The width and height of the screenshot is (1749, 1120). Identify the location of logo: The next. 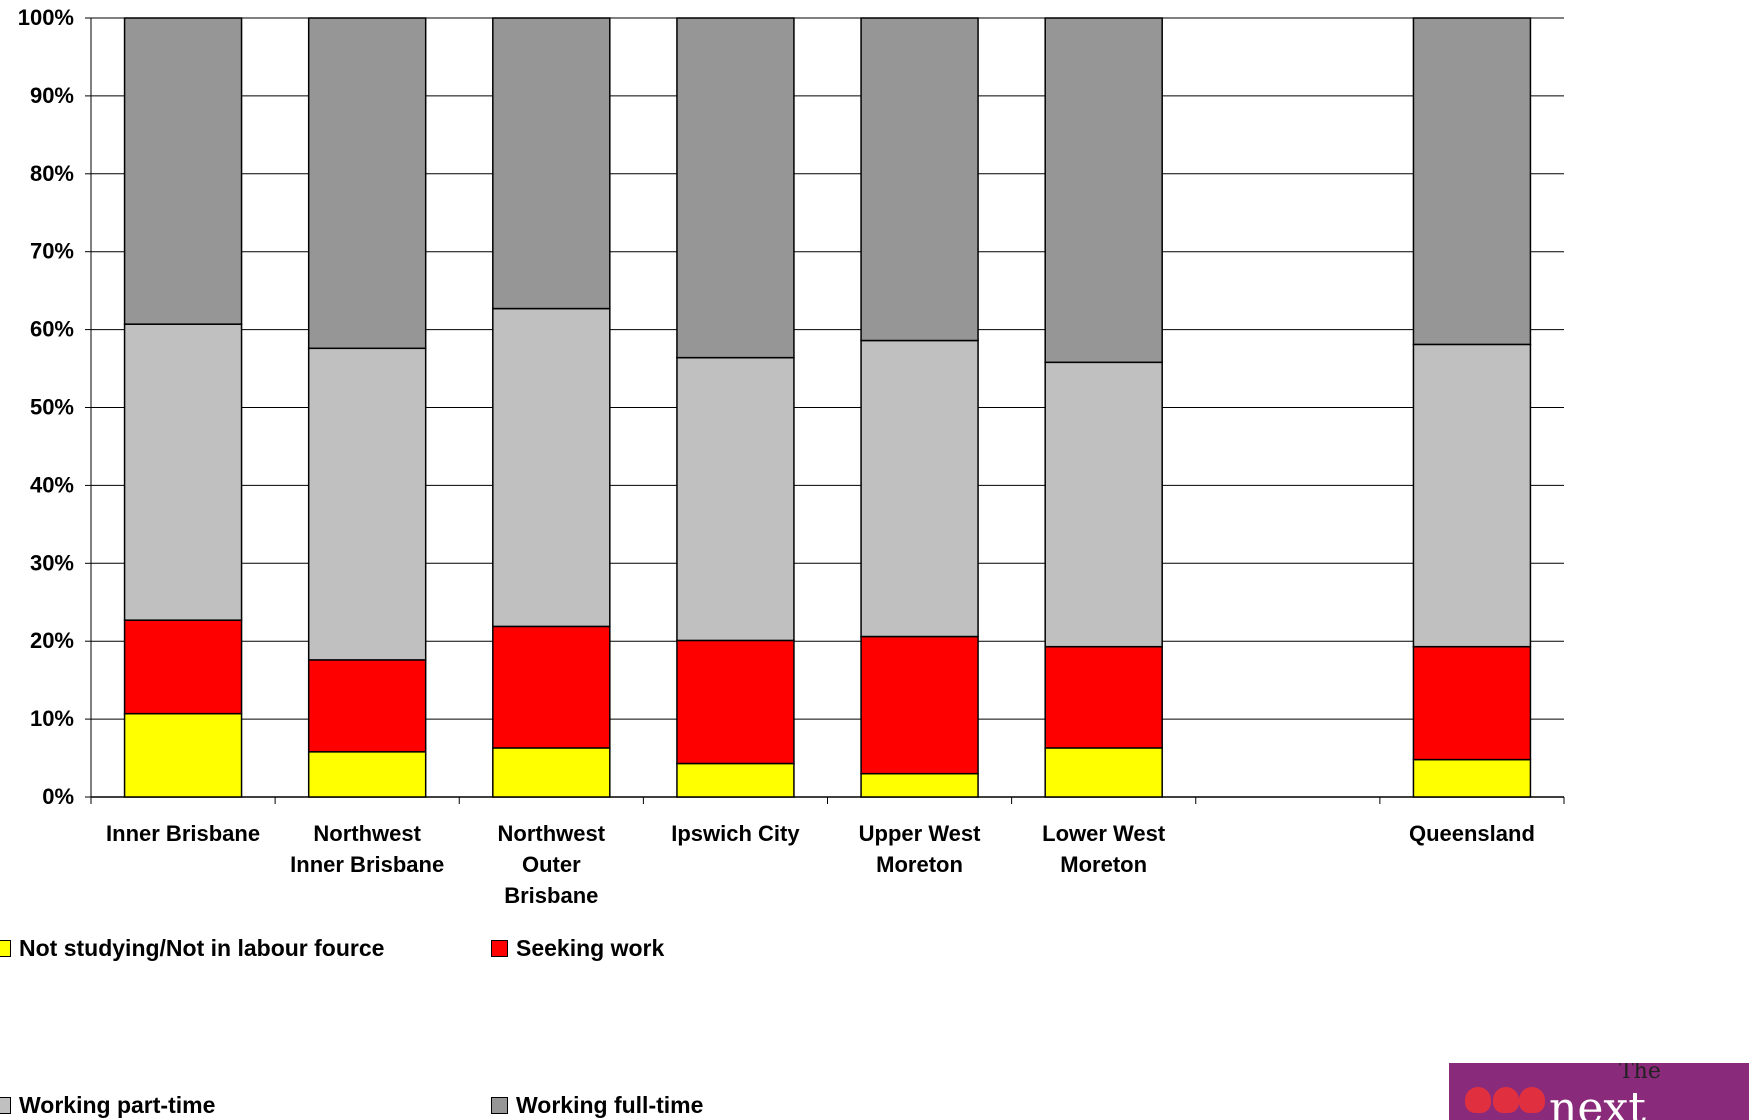
(1599, 1091).